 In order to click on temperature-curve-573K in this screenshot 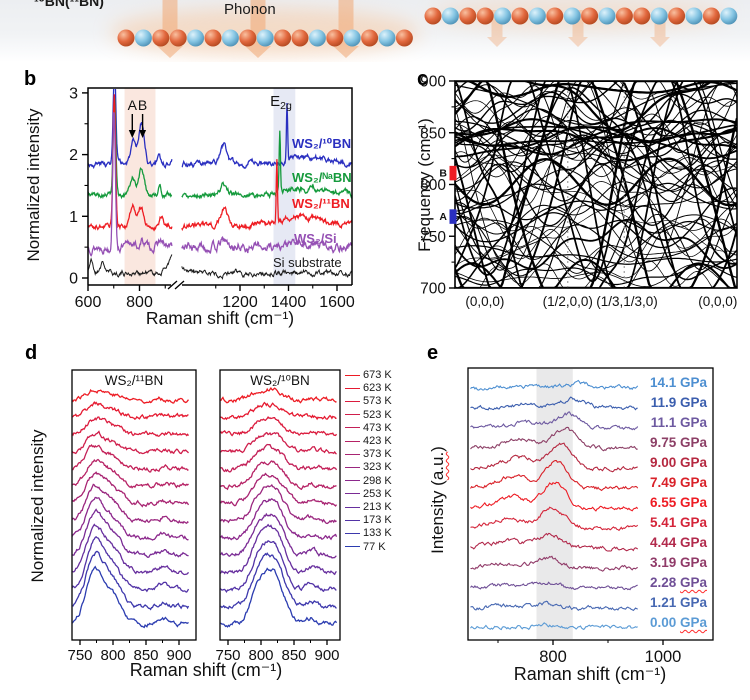, I will do `click(279, 426)`.